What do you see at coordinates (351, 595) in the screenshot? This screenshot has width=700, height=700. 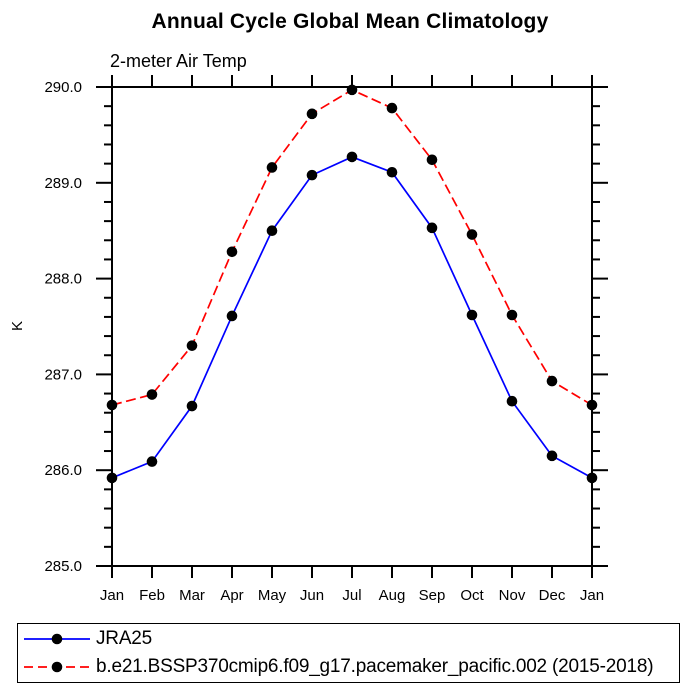 I see `x-tick-label: Jul` at bounding box center [351, 595].